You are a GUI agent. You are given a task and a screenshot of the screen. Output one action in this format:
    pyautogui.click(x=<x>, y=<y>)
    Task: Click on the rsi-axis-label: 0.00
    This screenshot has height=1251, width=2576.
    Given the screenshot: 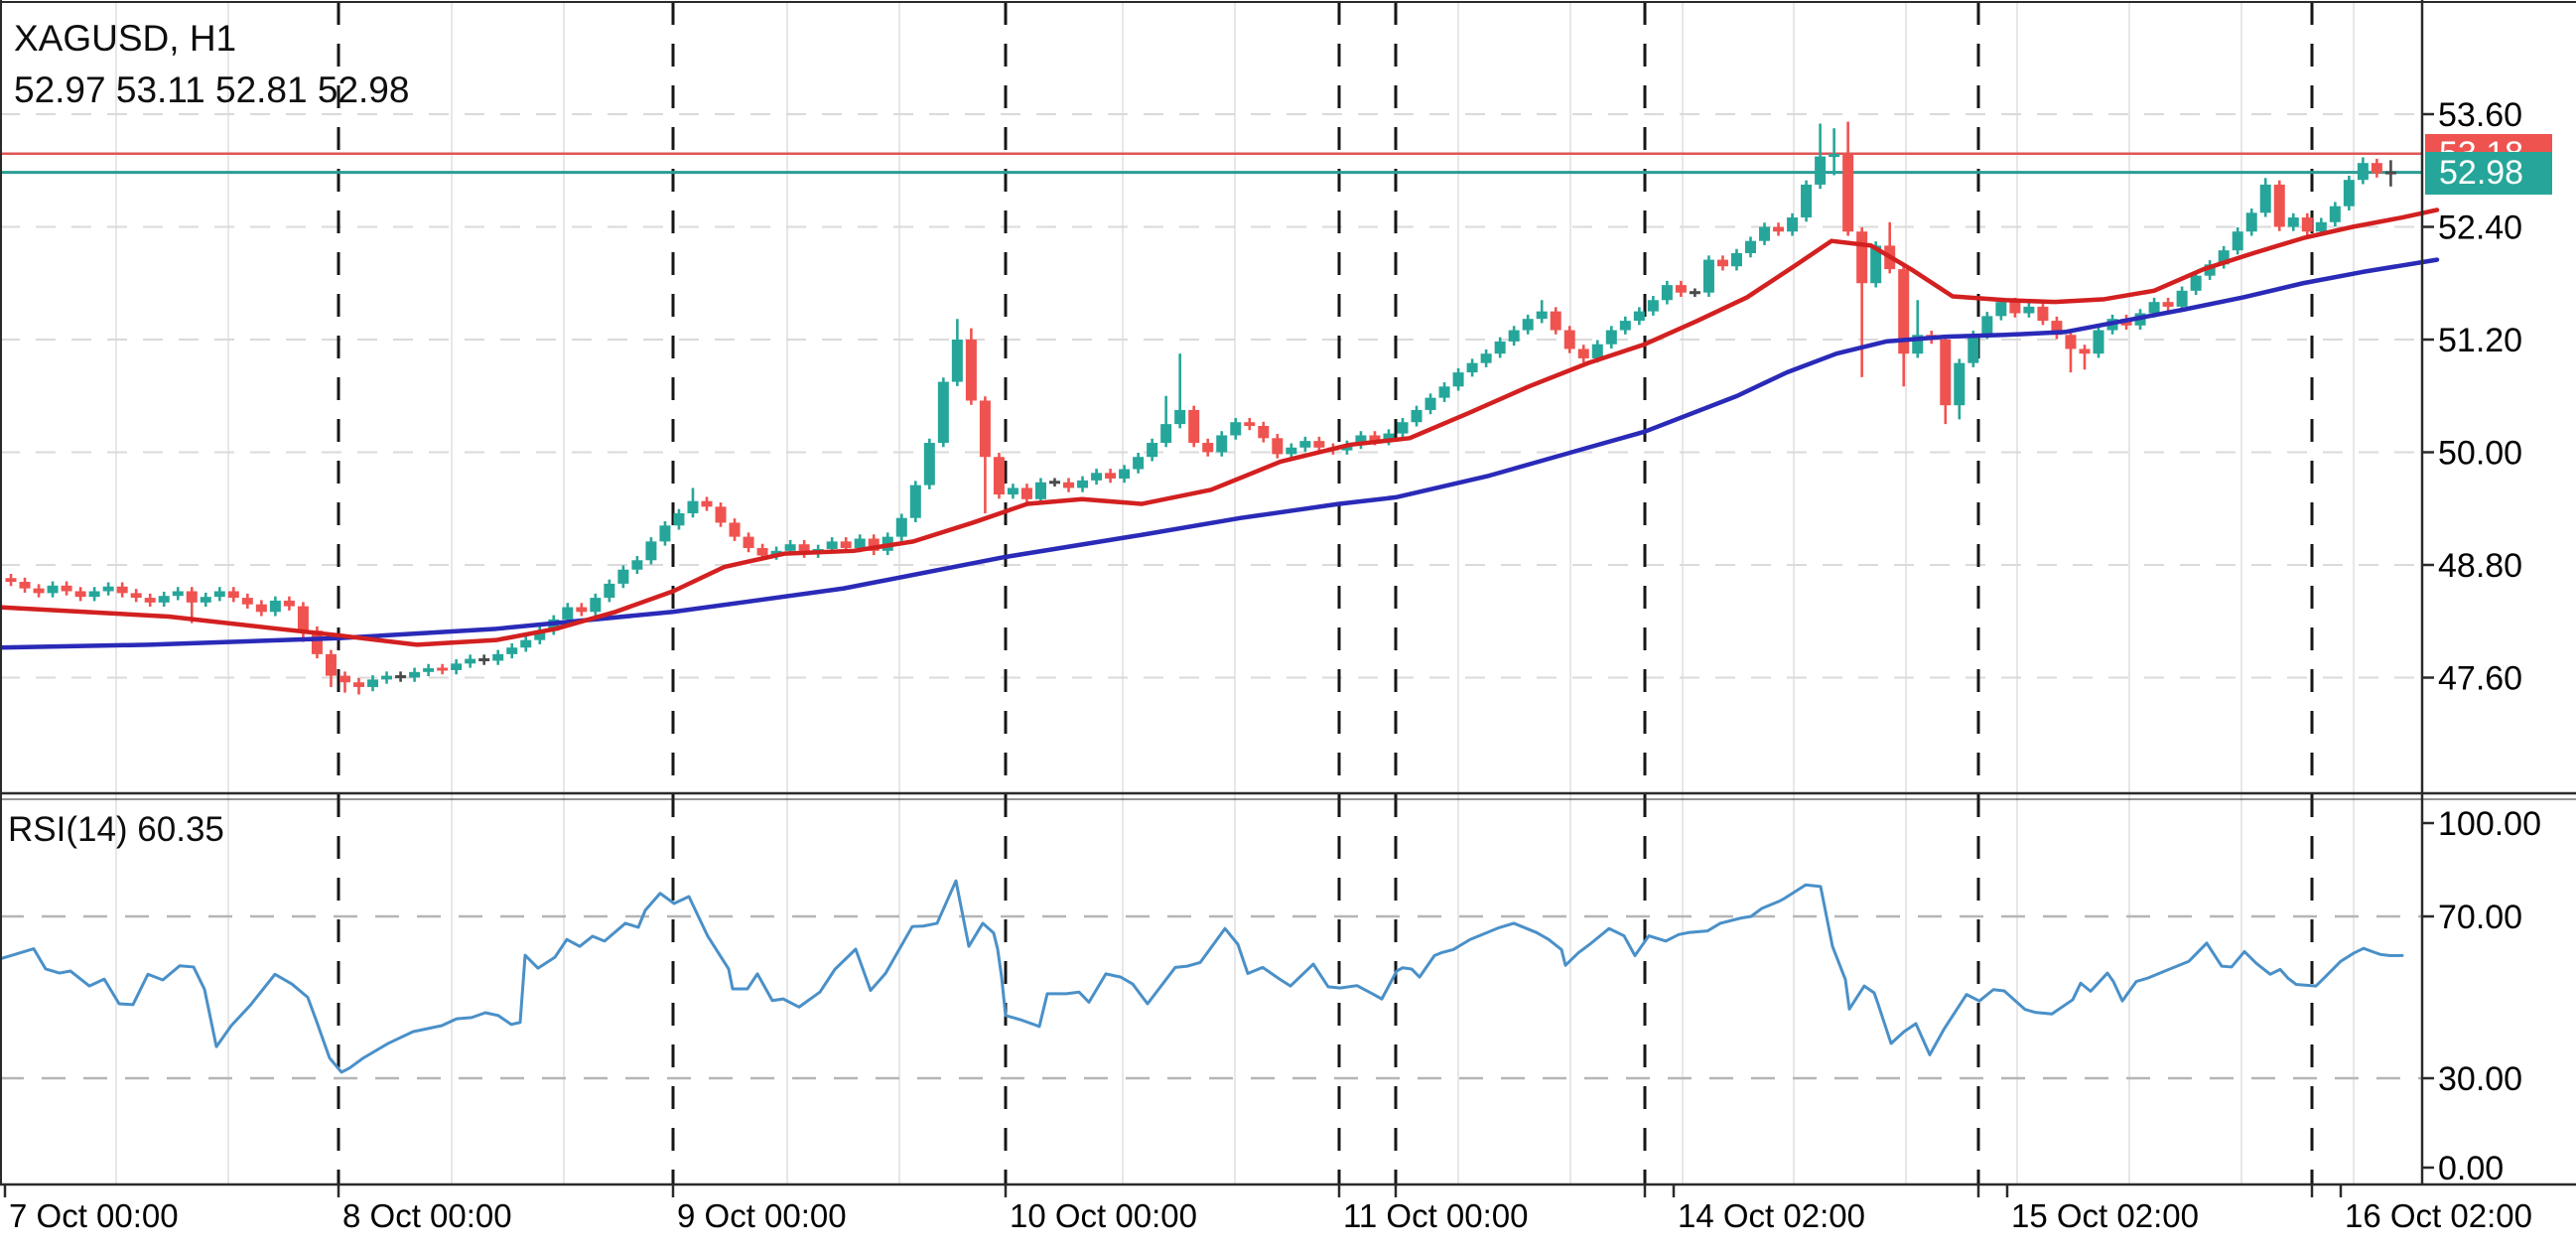 What is the action you would take?
    pyautogui.click(x=2471, y=1168)
    